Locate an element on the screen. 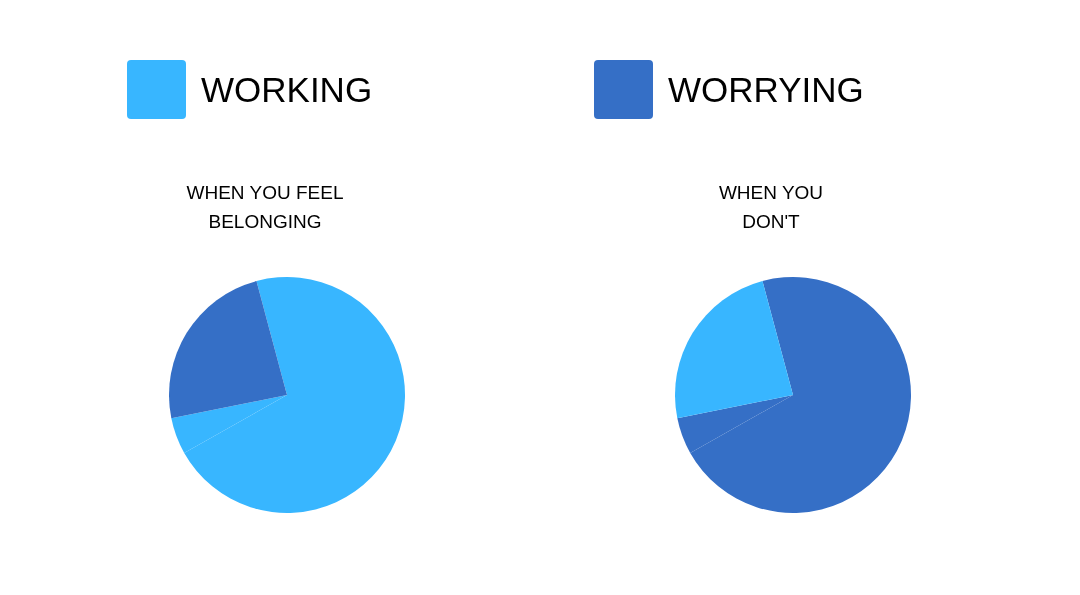  text: WHEN YOU FEEL BELONGING is located at coordinates (265, 207).